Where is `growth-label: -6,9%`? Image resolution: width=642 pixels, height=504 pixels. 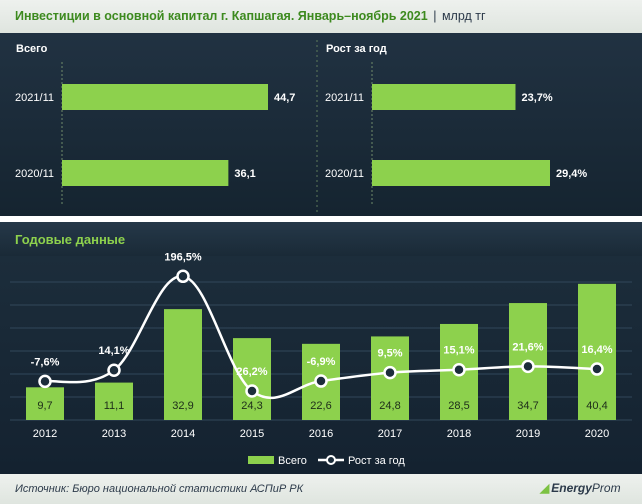 growth-label: -6,9% is located at coordinates (321, 362).